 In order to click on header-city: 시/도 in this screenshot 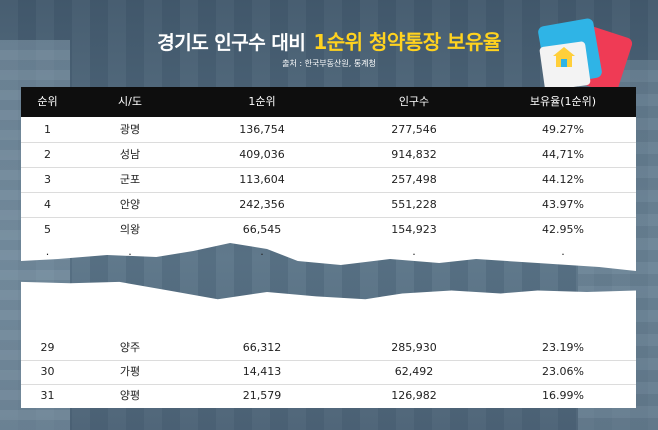, I will do `click(130, 101)`.